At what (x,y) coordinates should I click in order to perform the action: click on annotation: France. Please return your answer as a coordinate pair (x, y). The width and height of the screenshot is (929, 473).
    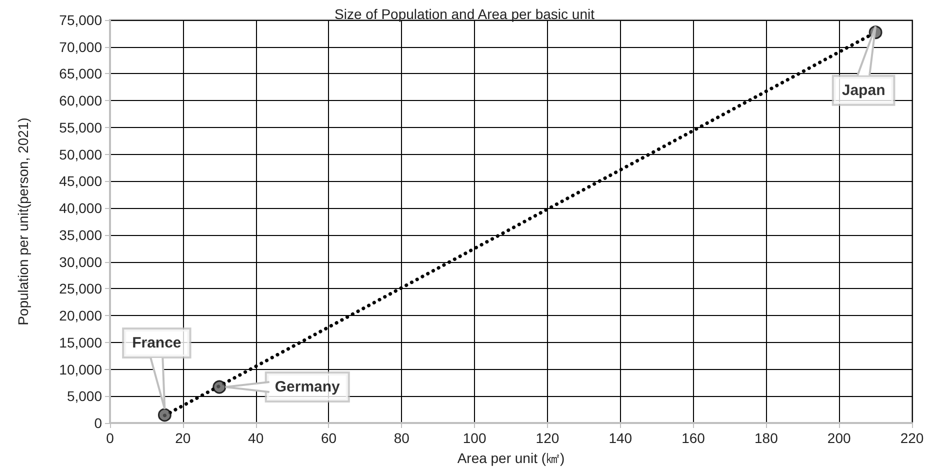
    Looking at the image, I should click on (157, 343).